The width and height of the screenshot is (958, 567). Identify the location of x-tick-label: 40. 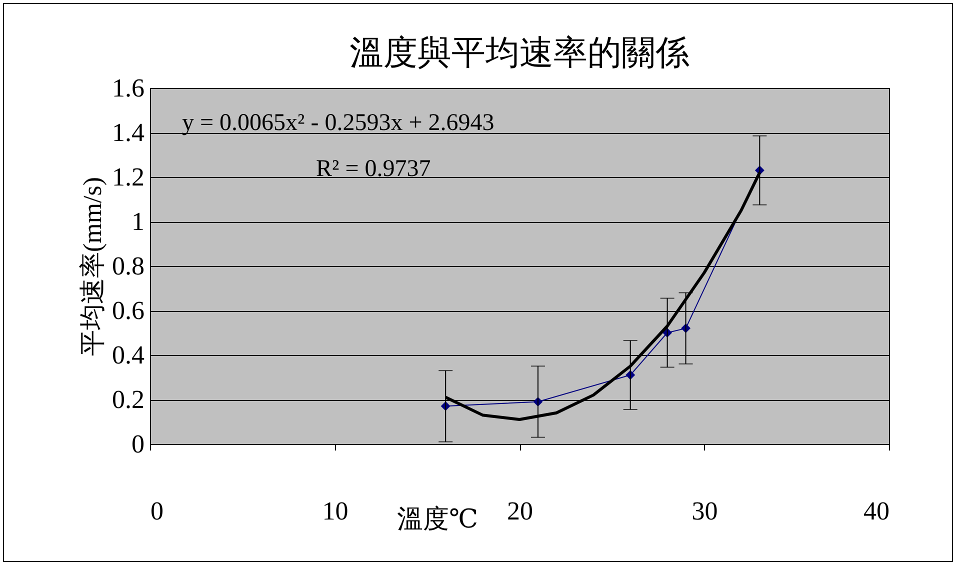
(877, 511).